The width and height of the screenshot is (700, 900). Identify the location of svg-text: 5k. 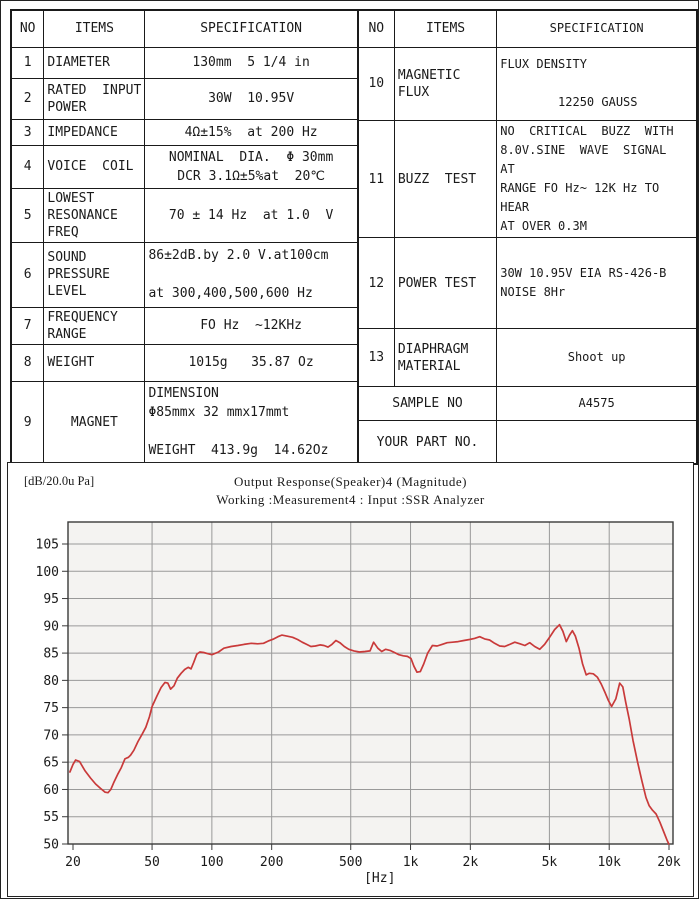
(550, 862).